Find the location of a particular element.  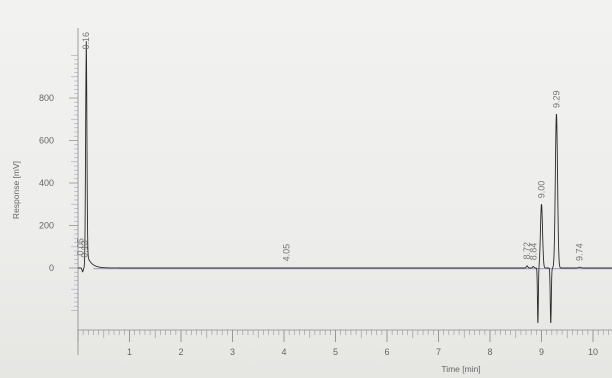

peak-label: 0.05 is located at coordinates (81, 247).